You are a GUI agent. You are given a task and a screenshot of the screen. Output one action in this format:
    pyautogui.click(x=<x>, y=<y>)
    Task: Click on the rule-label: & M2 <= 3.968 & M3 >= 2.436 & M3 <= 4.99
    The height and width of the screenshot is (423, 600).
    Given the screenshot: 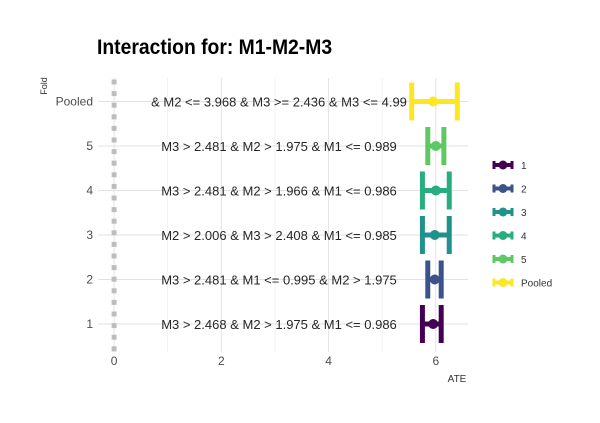 What is the action you would take?
    pyautogui.click(x=279, y=102)
    